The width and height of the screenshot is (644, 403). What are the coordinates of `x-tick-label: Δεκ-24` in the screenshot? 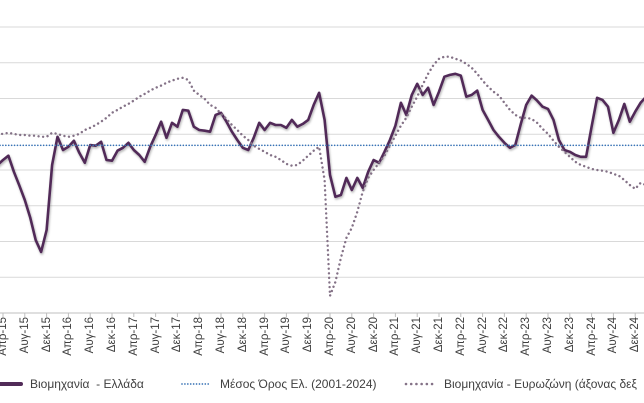 It's located at (635, 335).